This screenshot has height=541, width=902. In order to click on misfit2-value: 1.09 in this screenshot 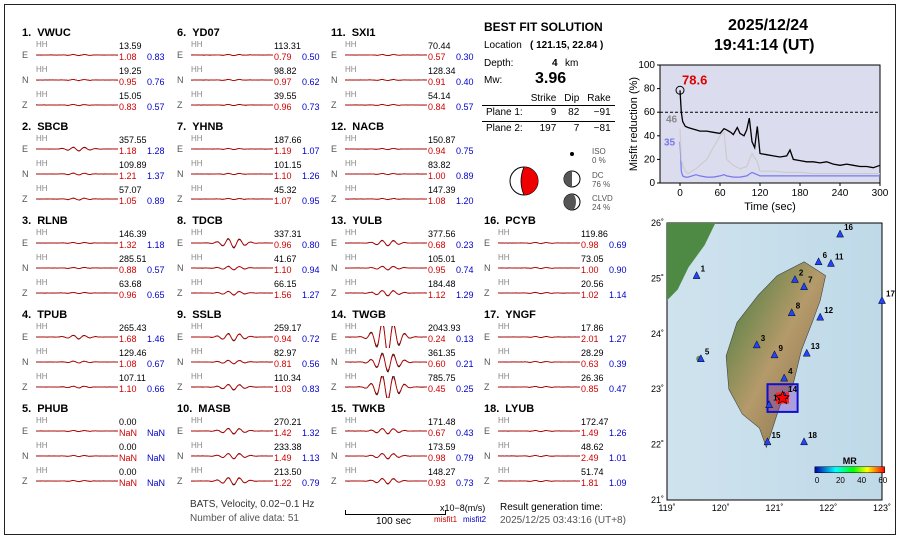, I will do `click(618, 483)`.